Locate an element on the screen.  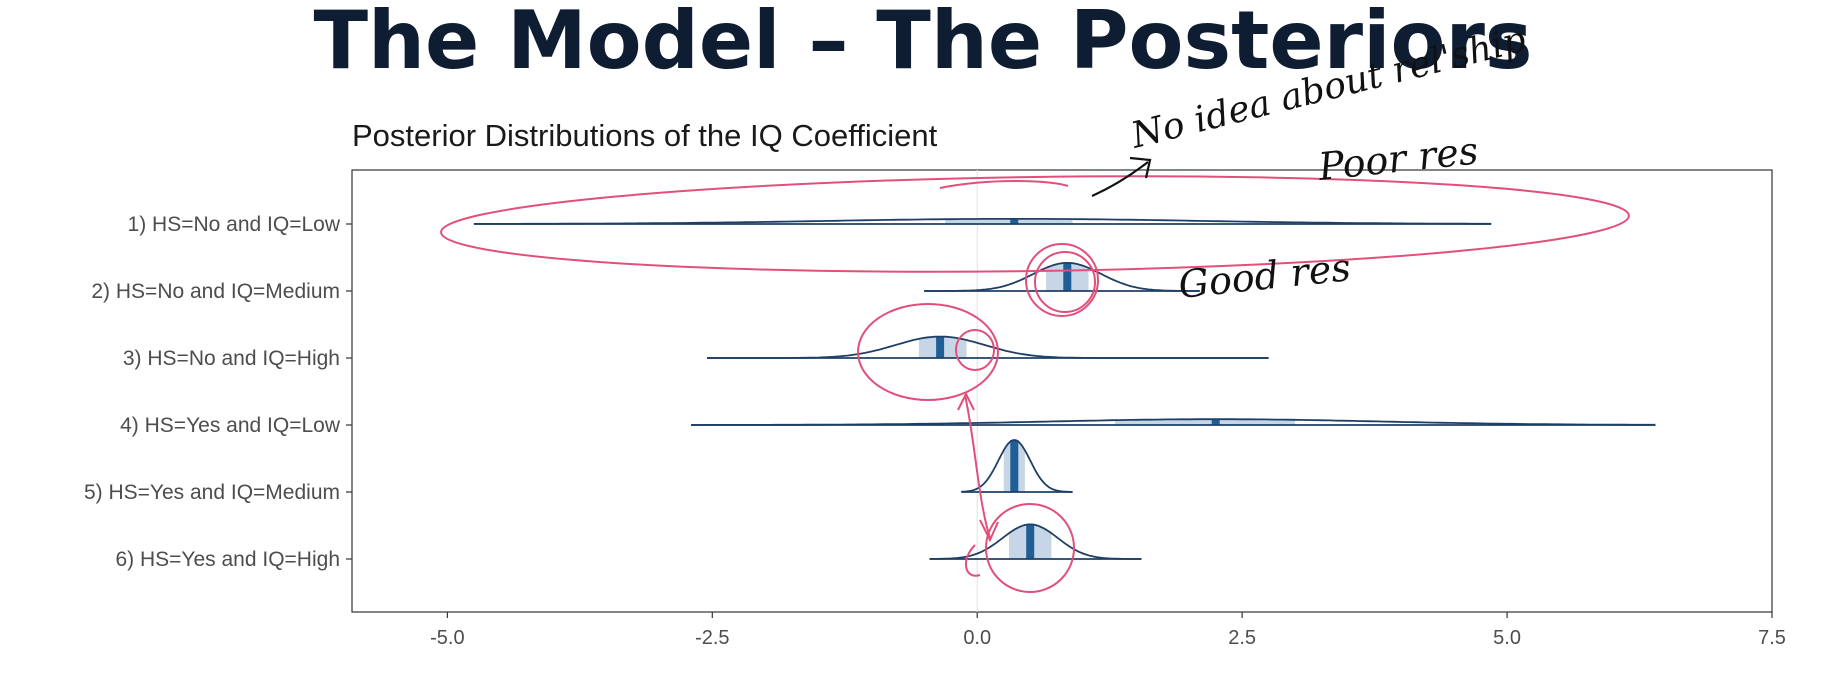
annotation-circle-row6 is located at coordinates (1030, 548).